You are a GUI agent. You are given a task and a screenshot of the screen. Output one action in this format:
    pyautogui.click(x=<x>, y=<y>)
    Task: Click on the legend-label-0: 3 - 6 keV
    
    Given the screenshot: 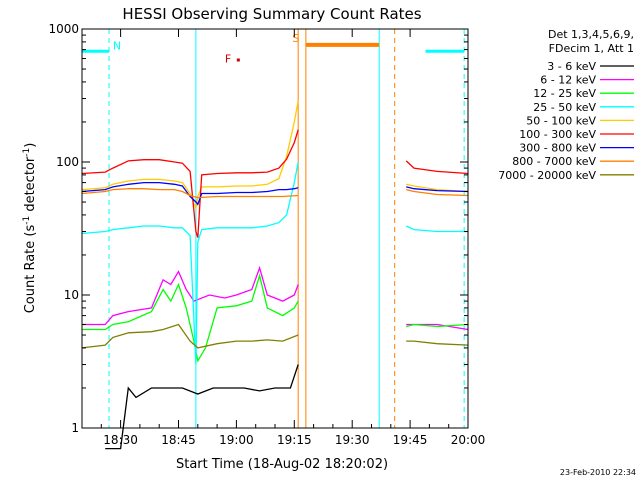 What is the action you would take?
    pyautogui.click(x=571, y=66)
    